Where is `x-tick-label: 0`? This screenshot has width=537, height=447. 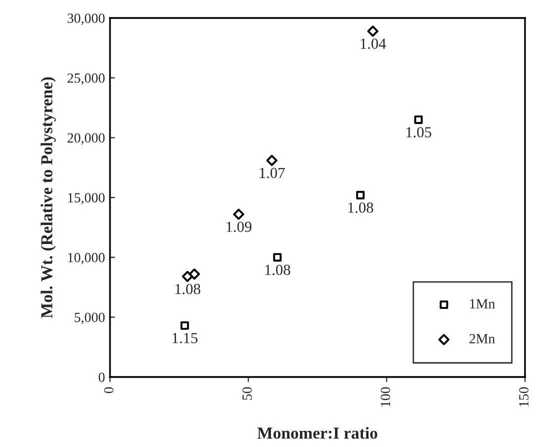 x-tick-label: 0 is located at coordinates (109, 390).